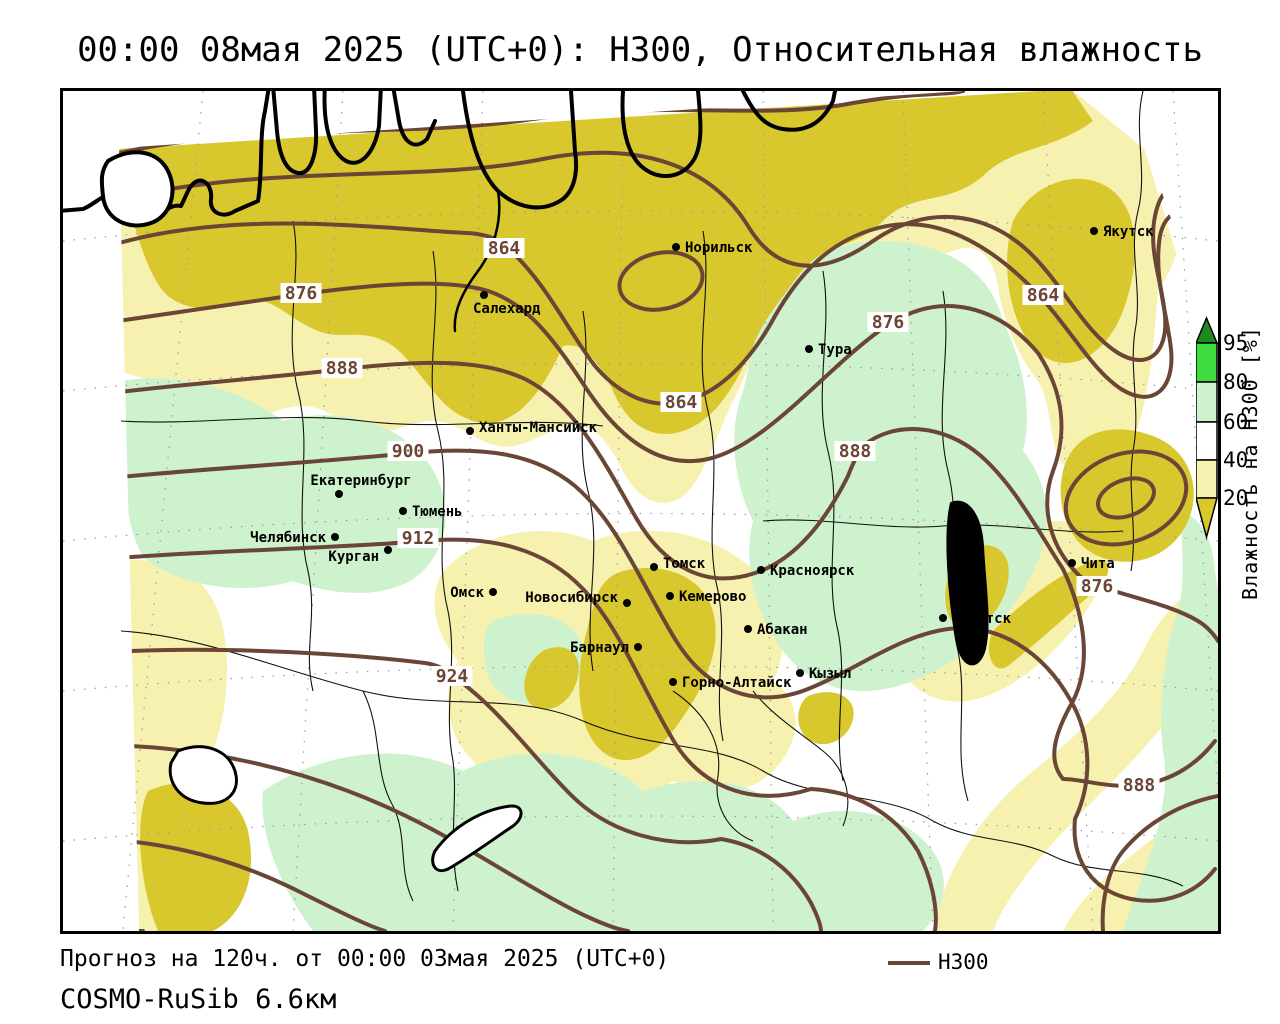  What do you see at coordinates (335, 537) in the screenshot?
I see `city-dot-Челябинск` at bounding box center [335, 537].